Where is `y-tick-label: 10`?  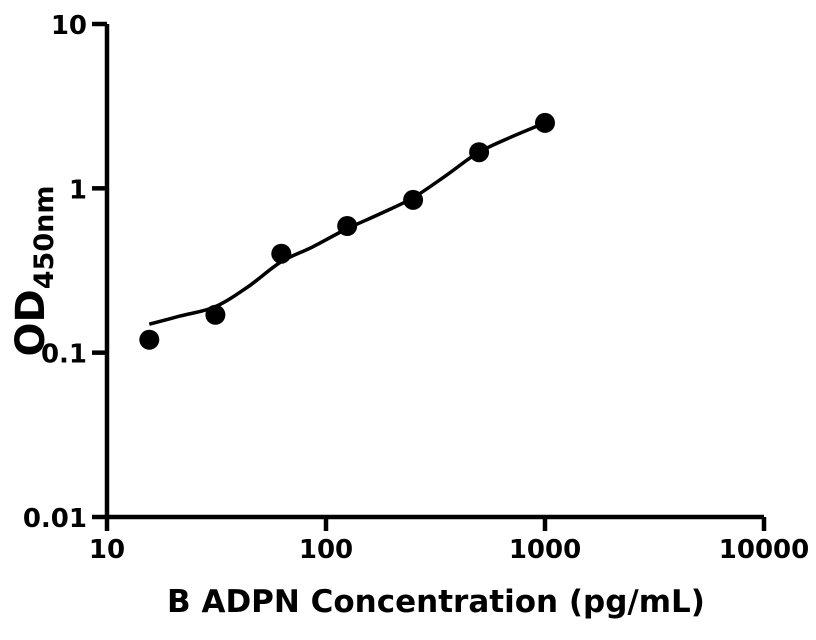 y-tick-label: 10 is located at coordinates (69, 26).